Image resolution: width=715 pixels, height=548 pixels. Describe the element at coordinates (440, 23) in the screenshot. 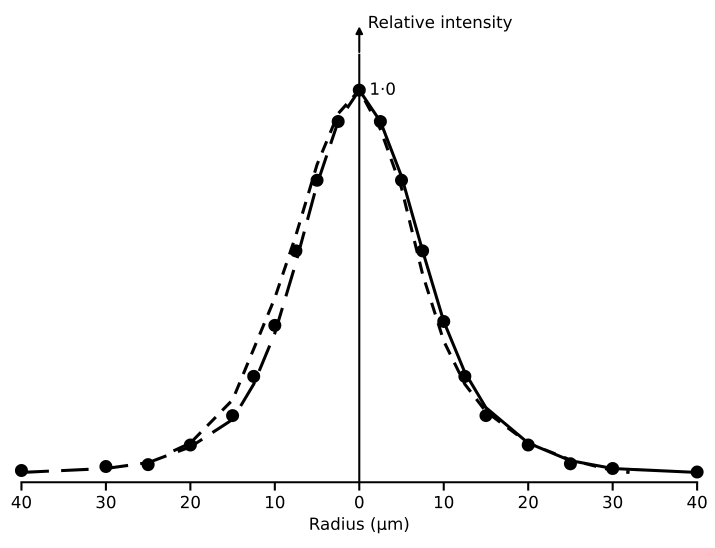

I see `y-axis-title: Relative intensity` at that location.